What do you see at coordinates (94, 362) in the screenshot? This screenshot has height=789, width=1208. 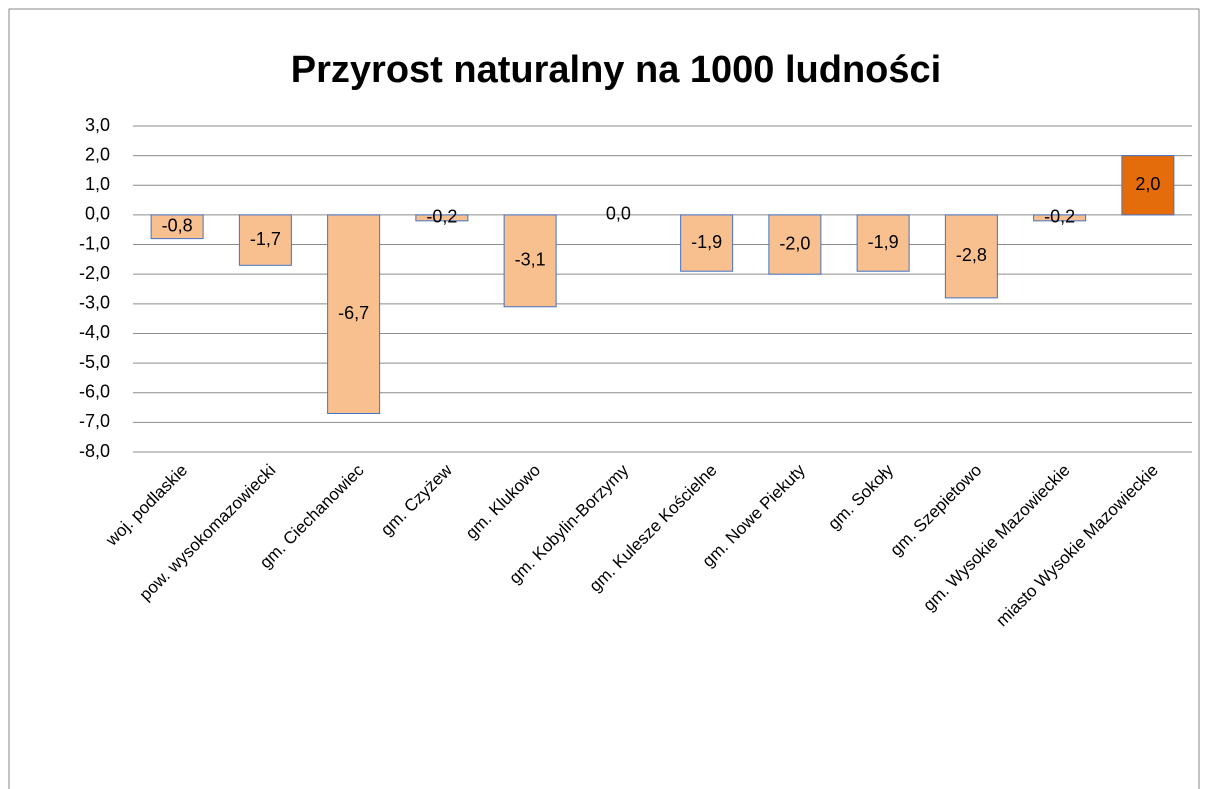 I see `y-tick-label: -5,0` at bounding box center [94, 362].